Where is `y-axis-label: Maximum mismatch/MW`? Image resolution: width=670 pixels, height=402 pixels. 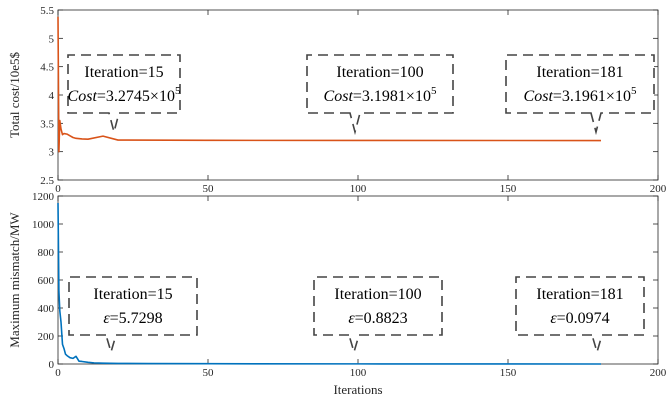
y-axis-label: Maximum mismatch/MW is located at coordinates (14, 280).